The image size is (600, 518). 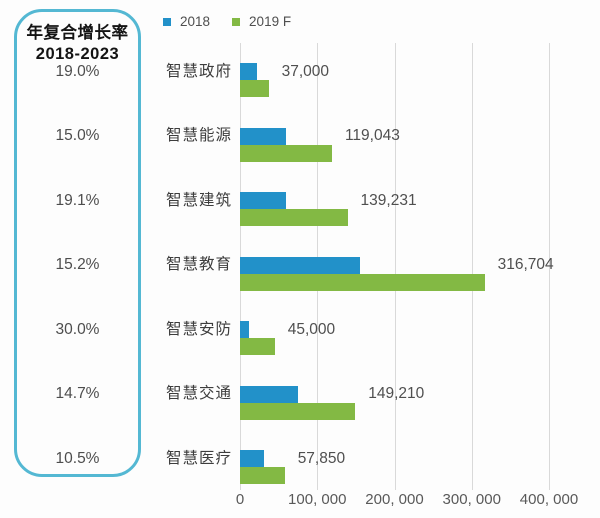 What do you see at coordinates (77, 33) in the screenshot?
I see `cagr-title-line1: 年复合增长率` at bounding box center [77, 33].